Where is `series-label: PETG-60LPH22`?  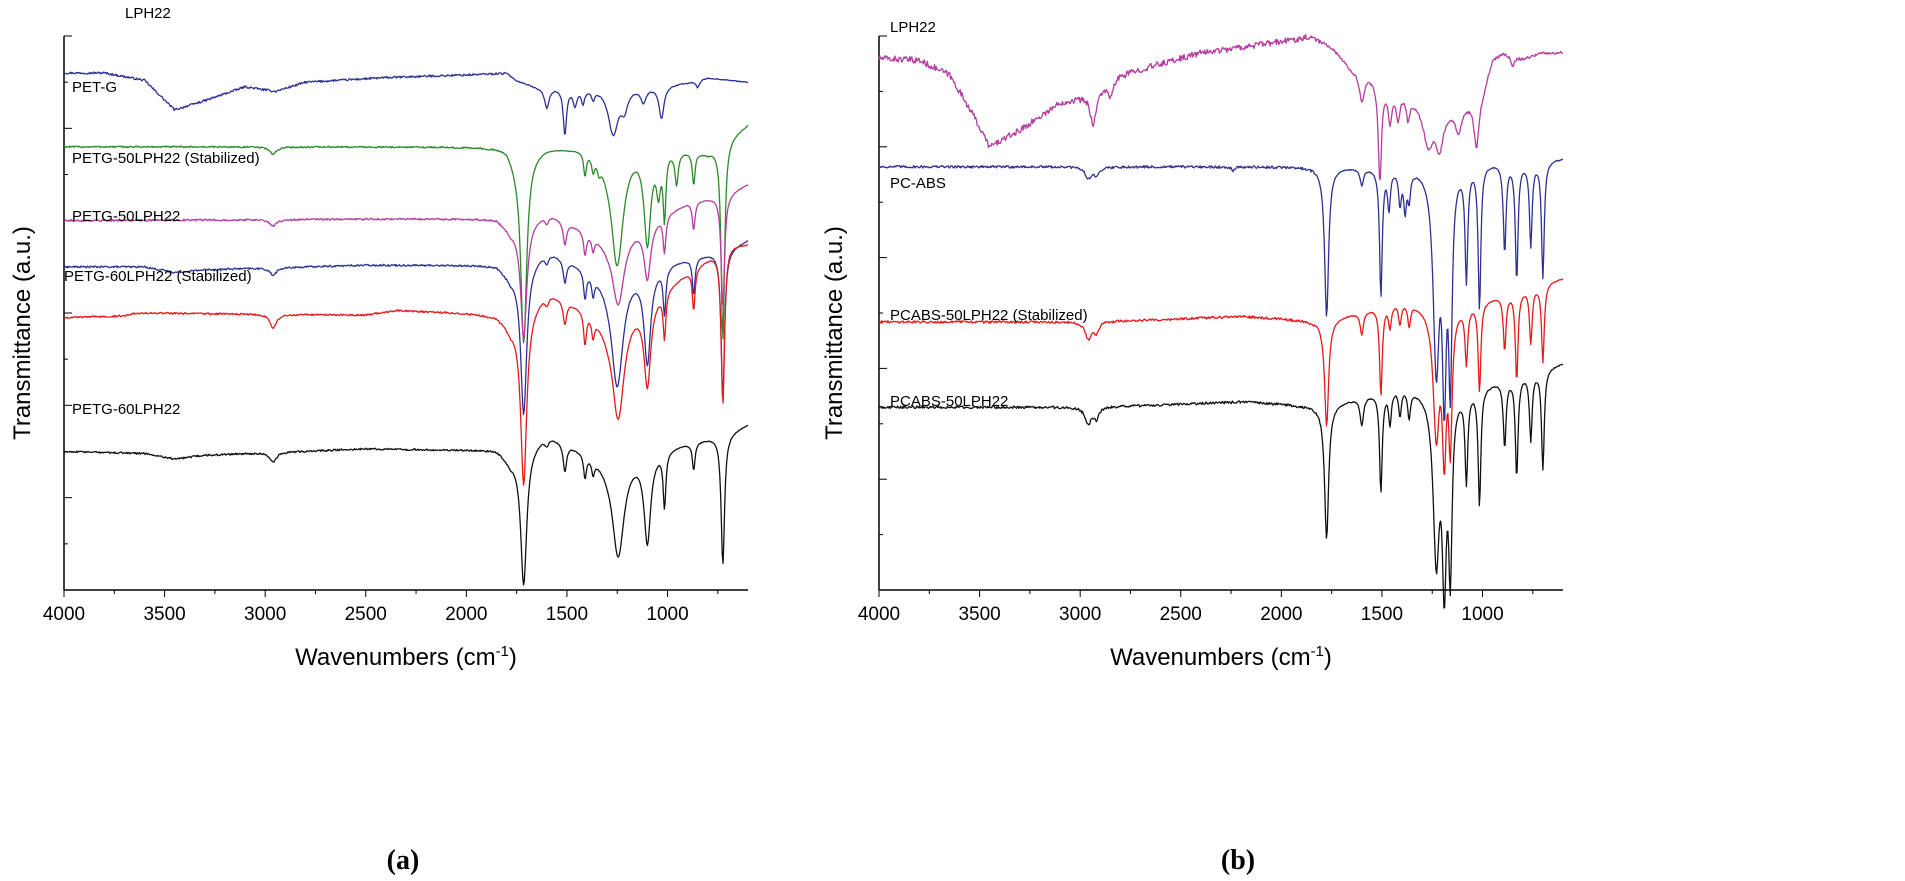
series-label: PETG-60LPH22 is located at coordinates (126, 409).